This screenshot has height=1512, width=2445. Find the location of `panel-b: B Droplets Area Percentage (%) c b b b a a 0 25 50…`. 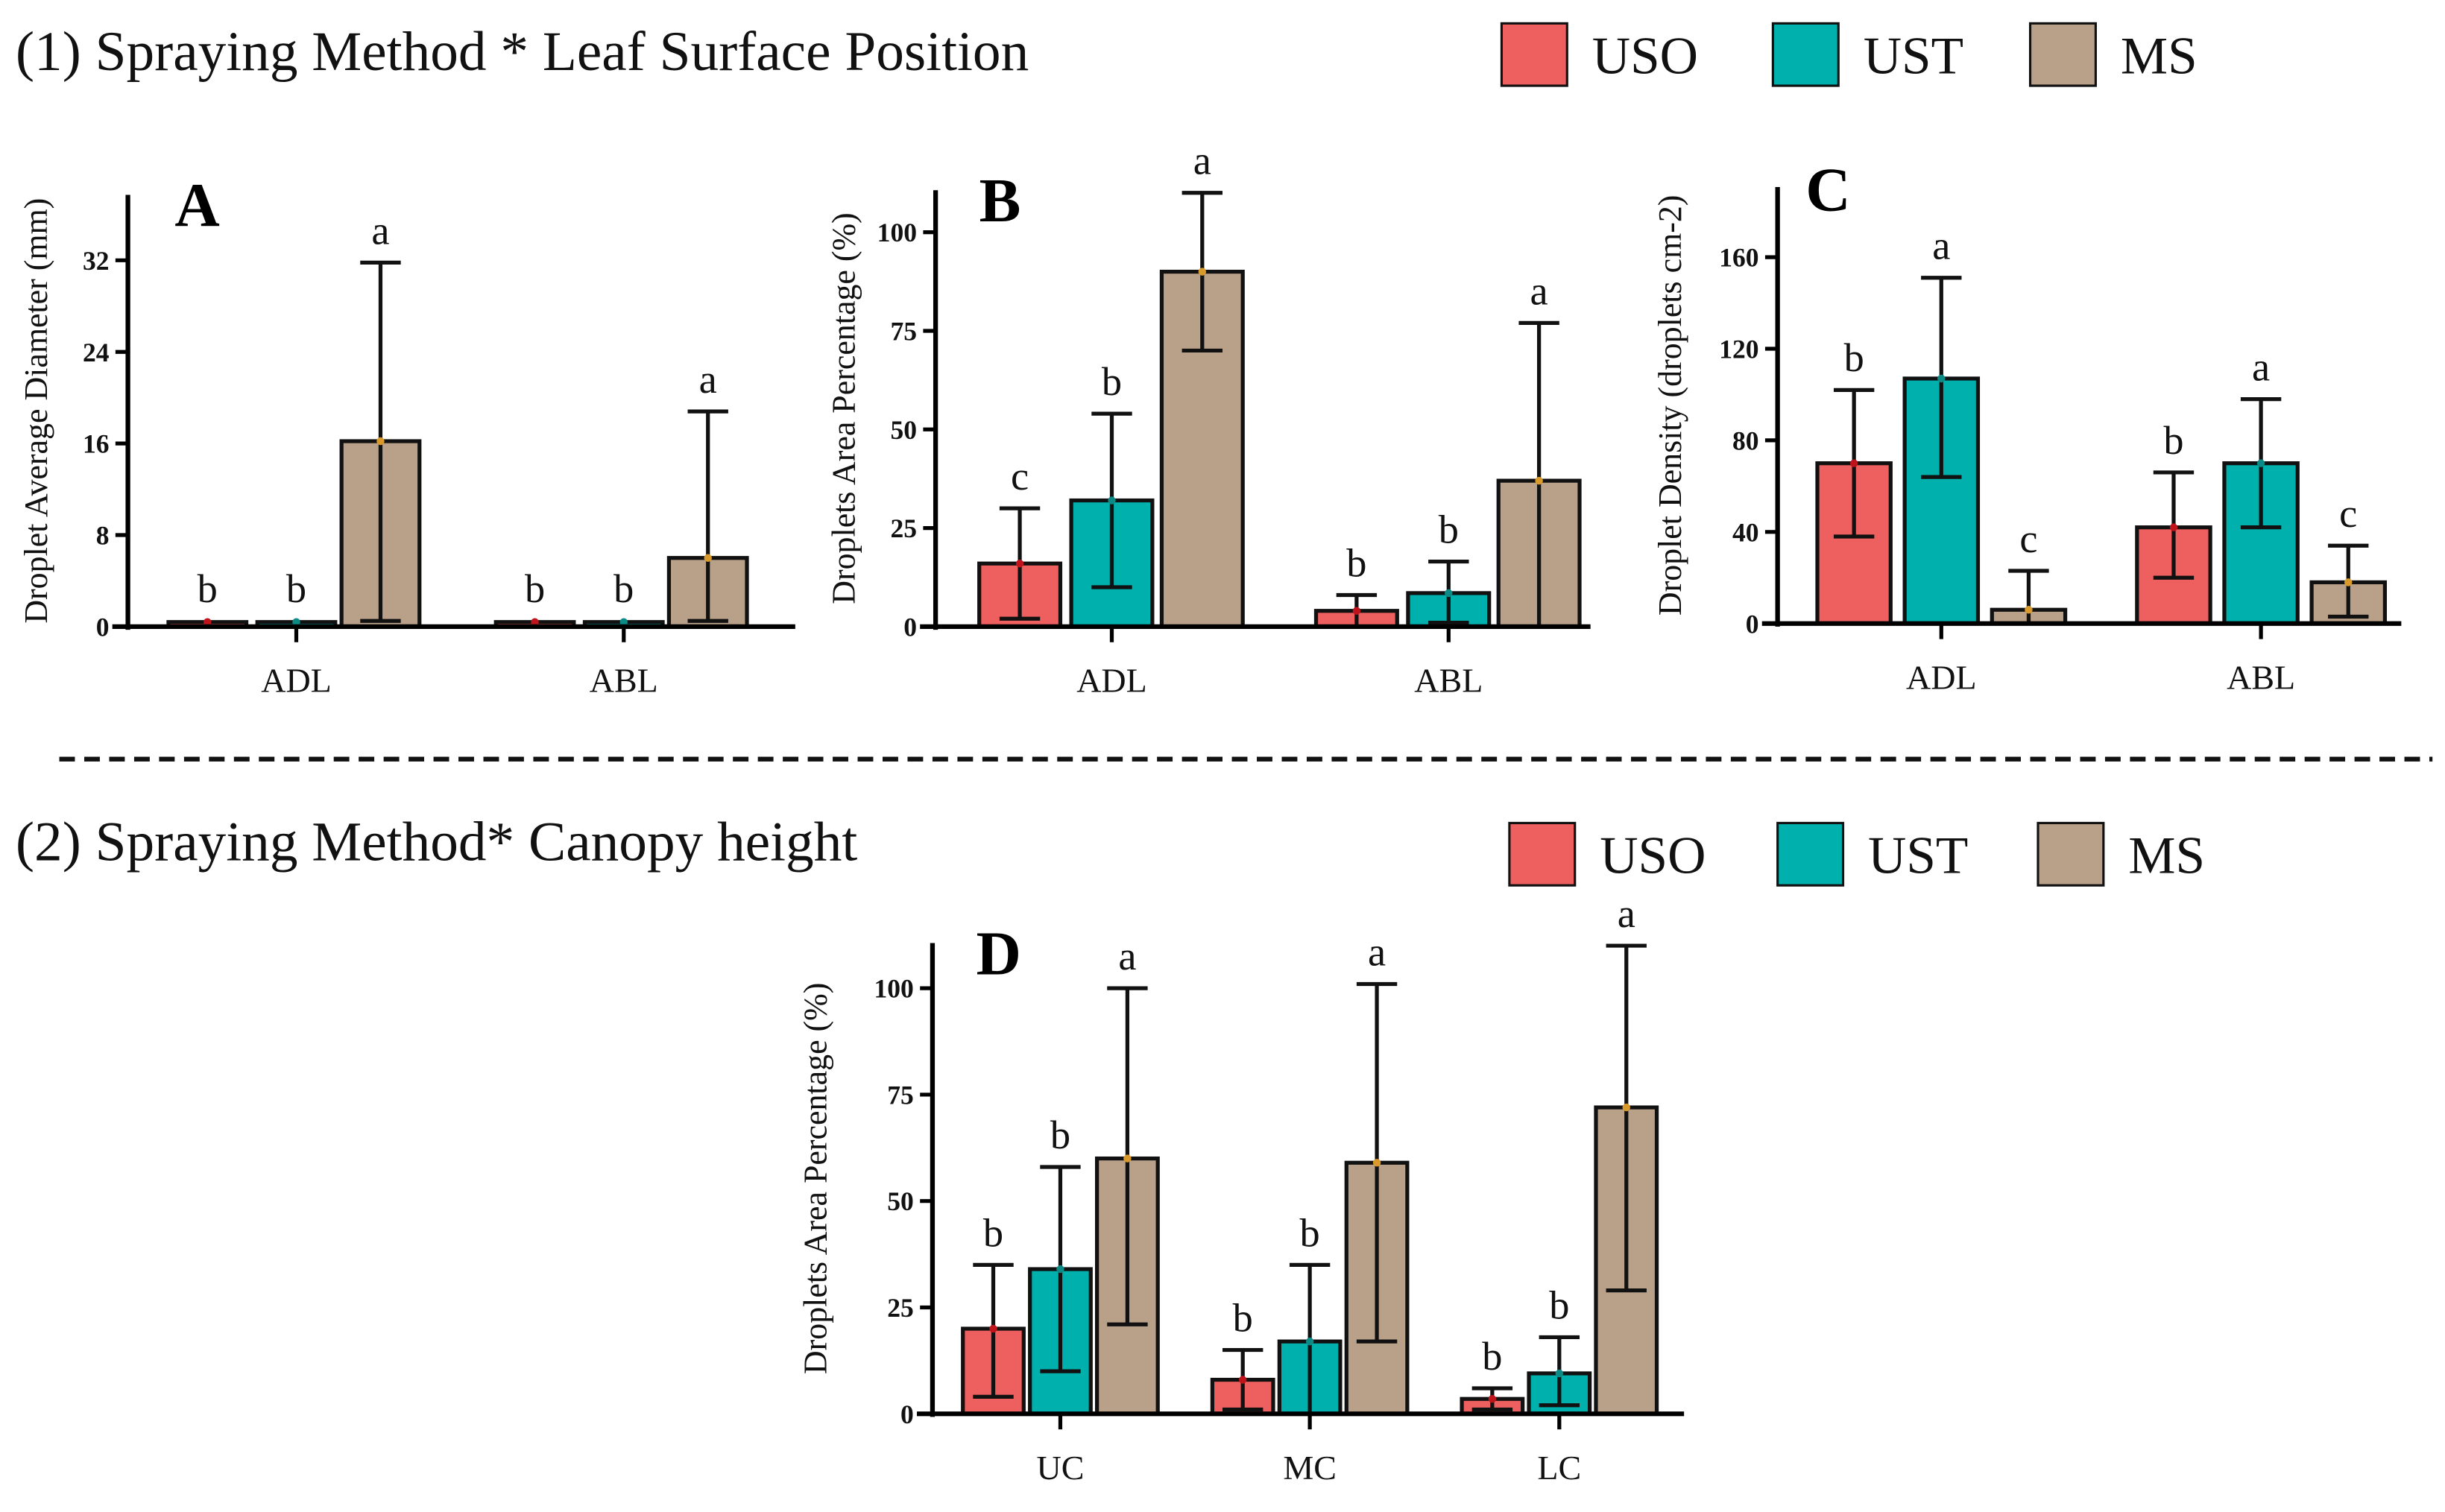

panel-b: B Droplets Area Percentage (%) c b b b a a 0 25 50… is located at coordinates (1208, 419).